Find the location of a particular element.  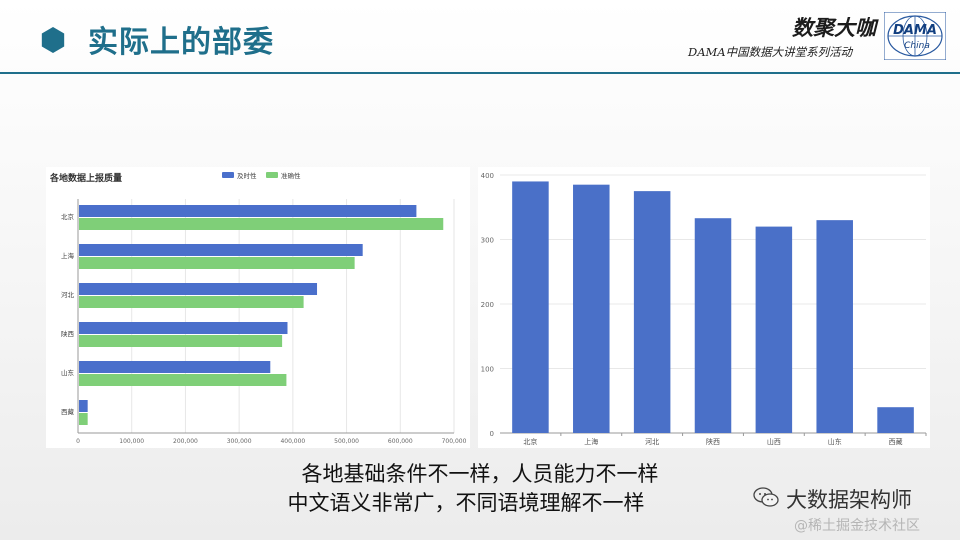

chart2-y-tick-label: 400 is located at coordinates (487, 176).